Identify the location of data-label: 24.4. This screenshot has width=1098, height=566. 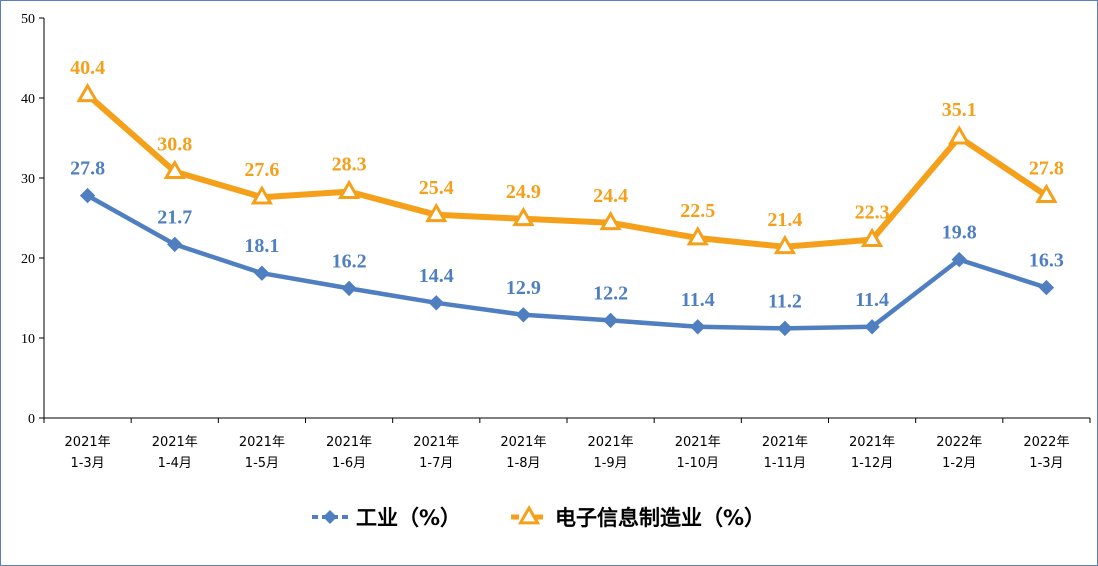
(610, 196).